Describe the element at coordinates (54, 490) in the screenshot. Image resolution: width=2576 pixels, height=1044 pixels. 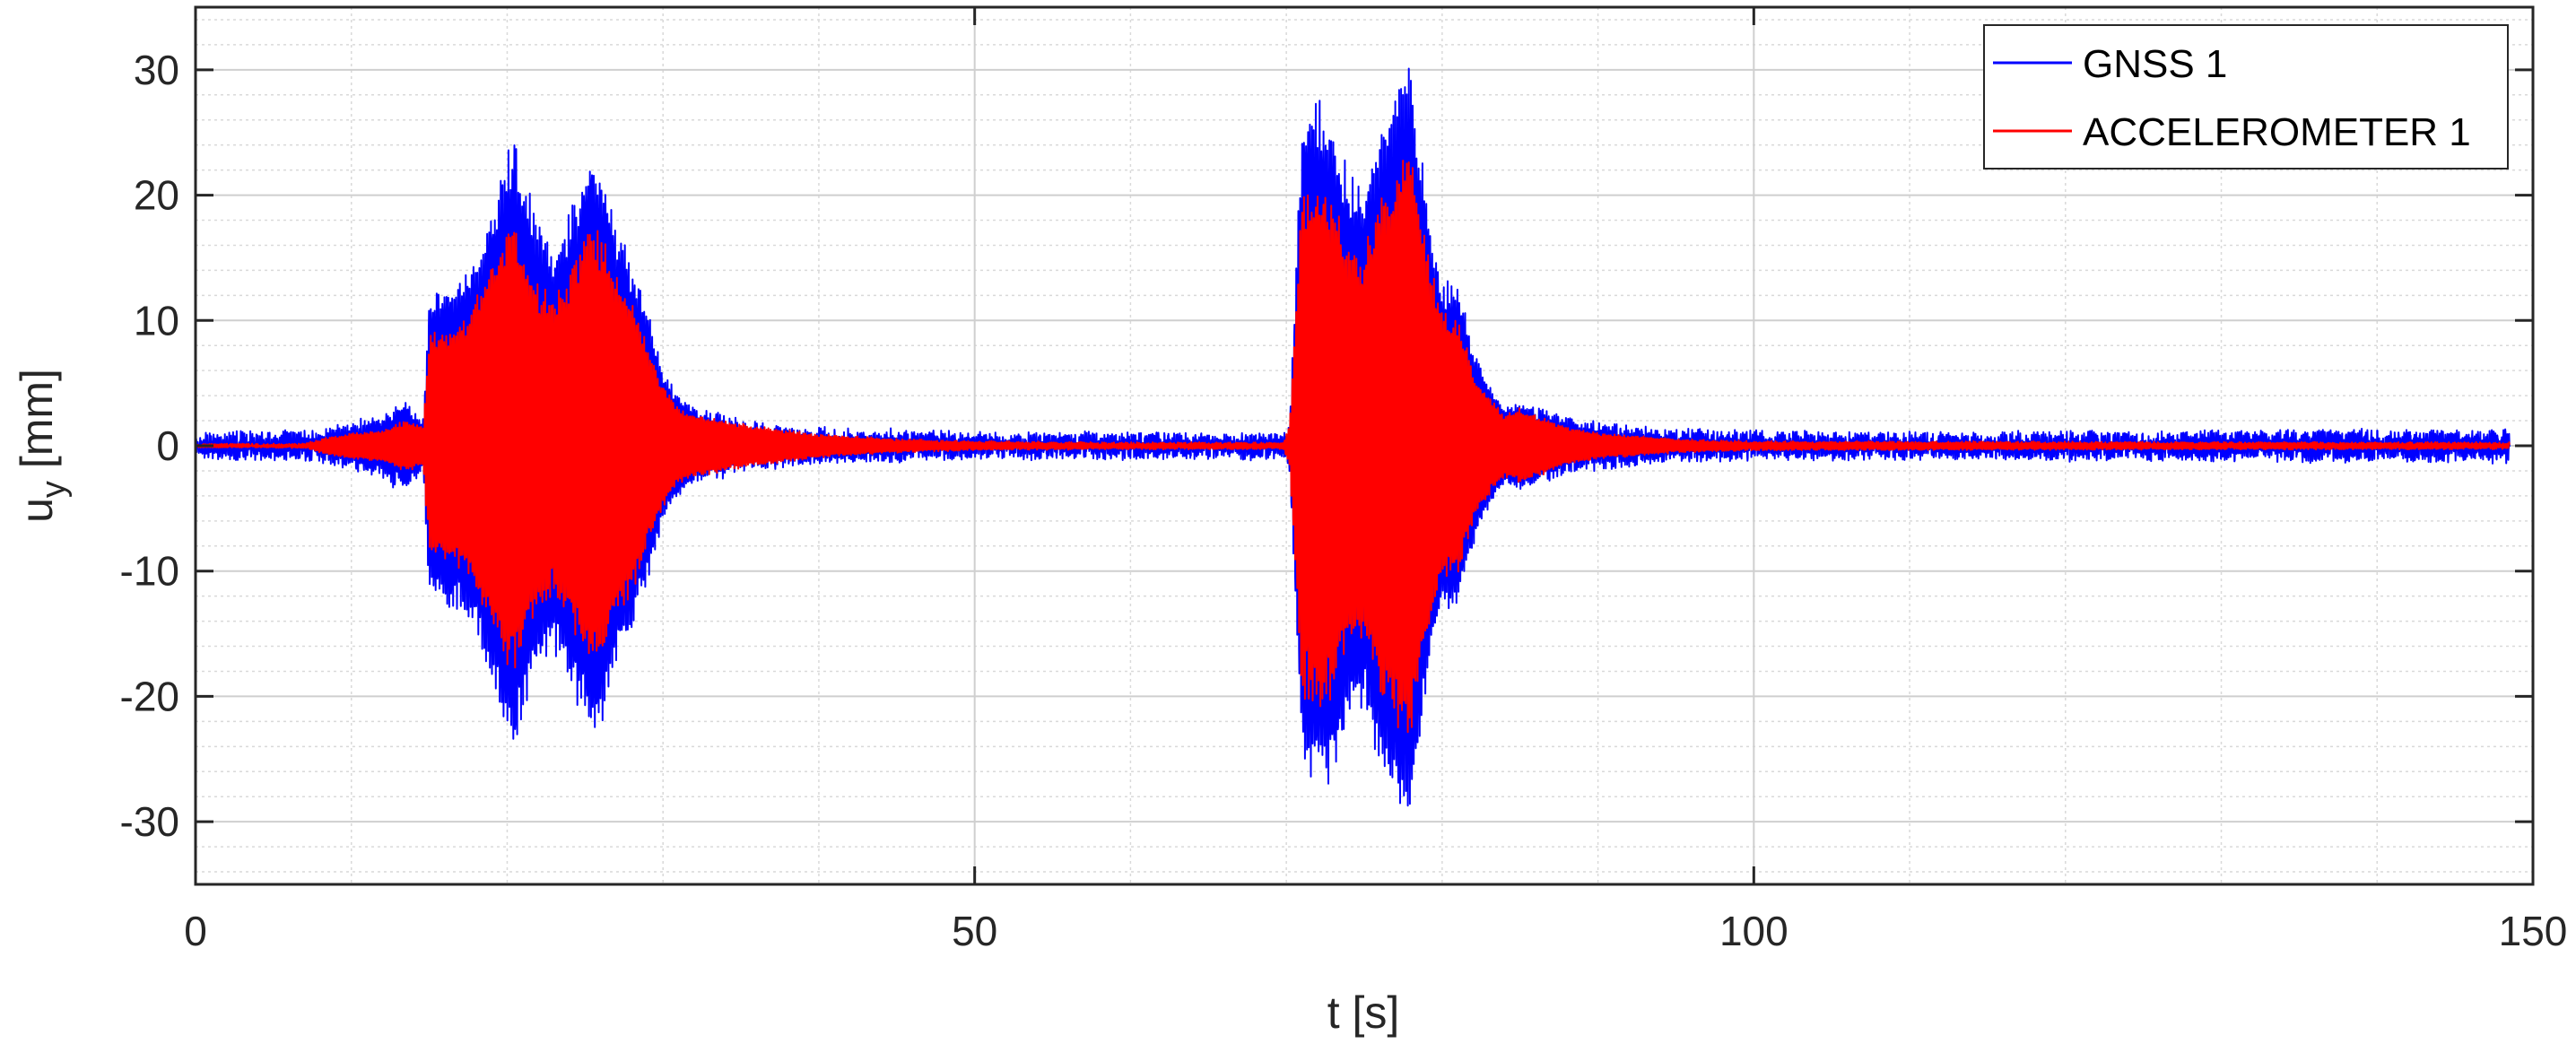
I see `y-axis-label-sub: y` at that location.